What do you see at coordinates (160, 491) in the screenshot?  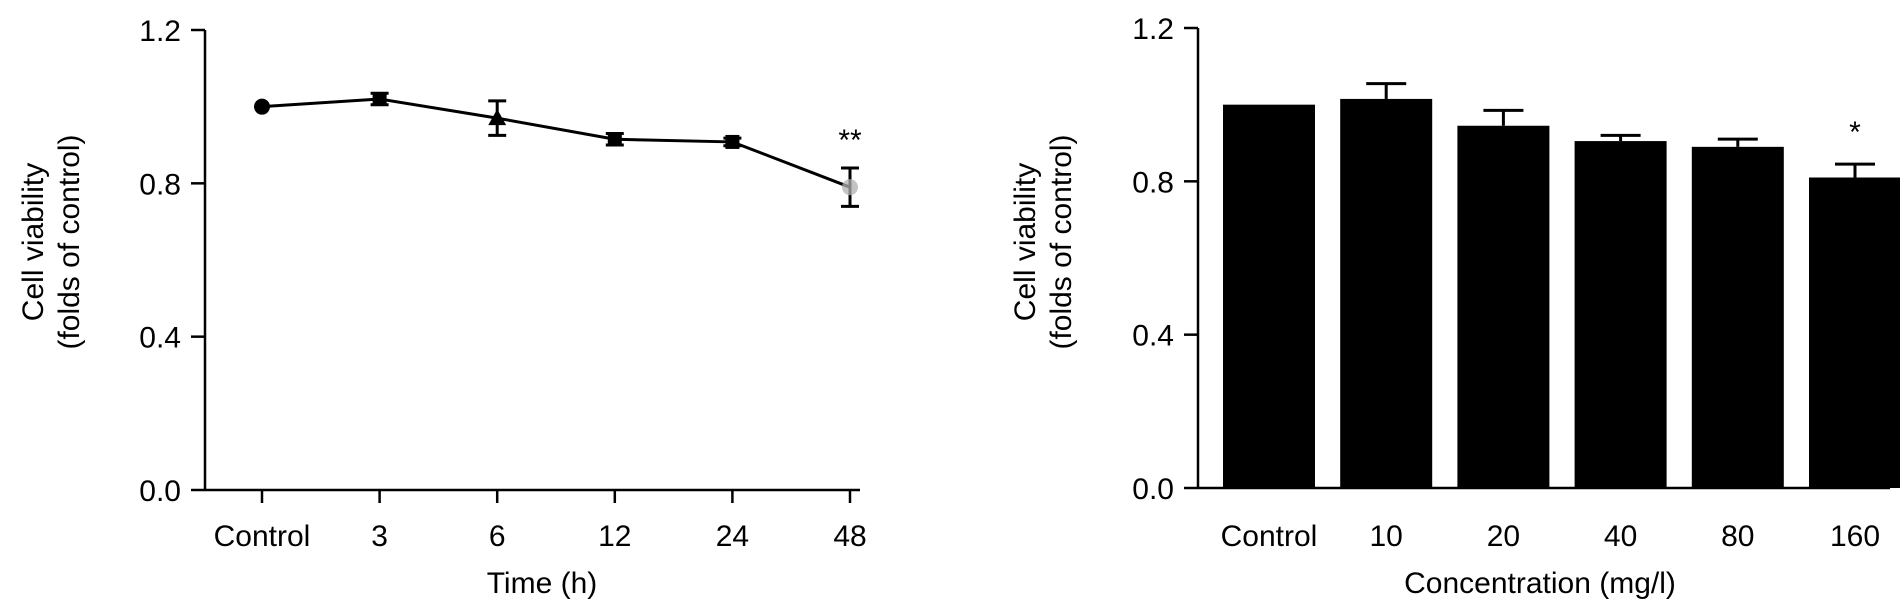 I see `left-y-tick-label: 0.0` at bounding box center [160, 491].